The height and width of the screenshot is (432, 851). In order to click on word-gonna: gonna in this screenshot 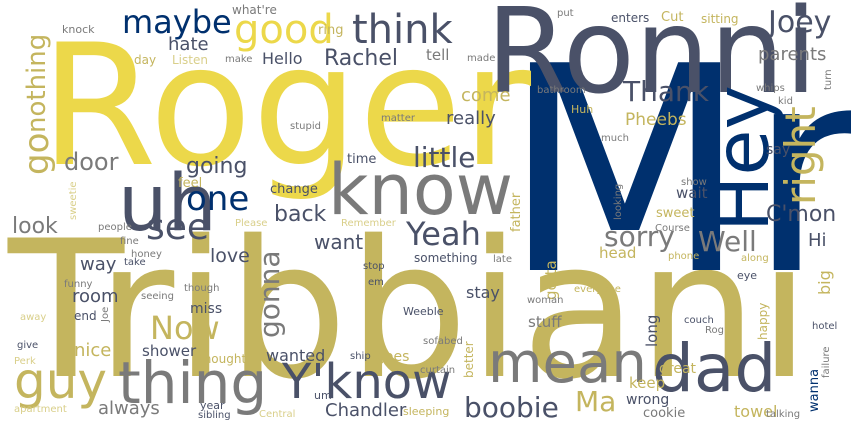, I will do `click(269, 294)`.